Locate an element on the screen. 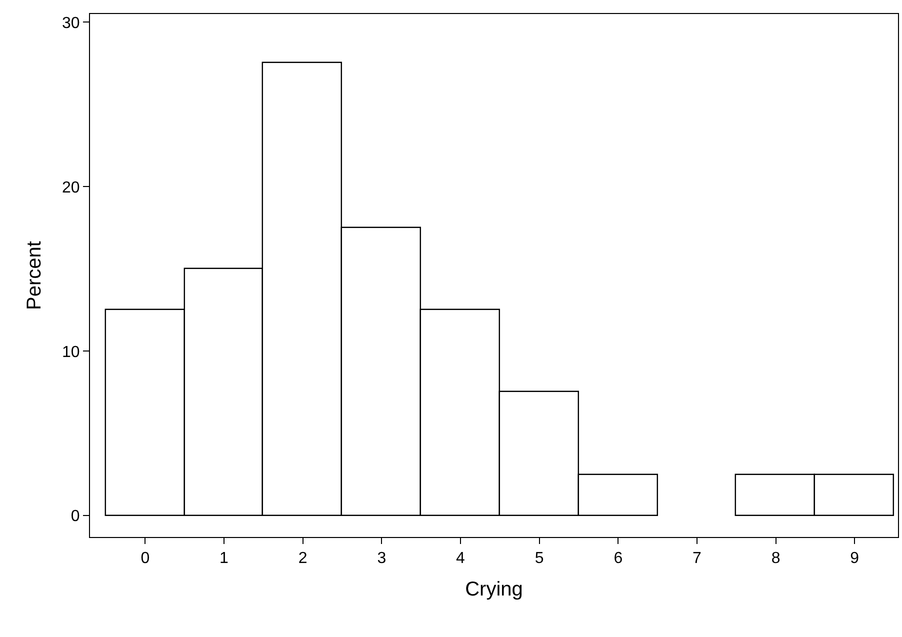 The width and height of the screenshot is (902, 637). y-tick-label: 20 is located at coordinates (71, 187).